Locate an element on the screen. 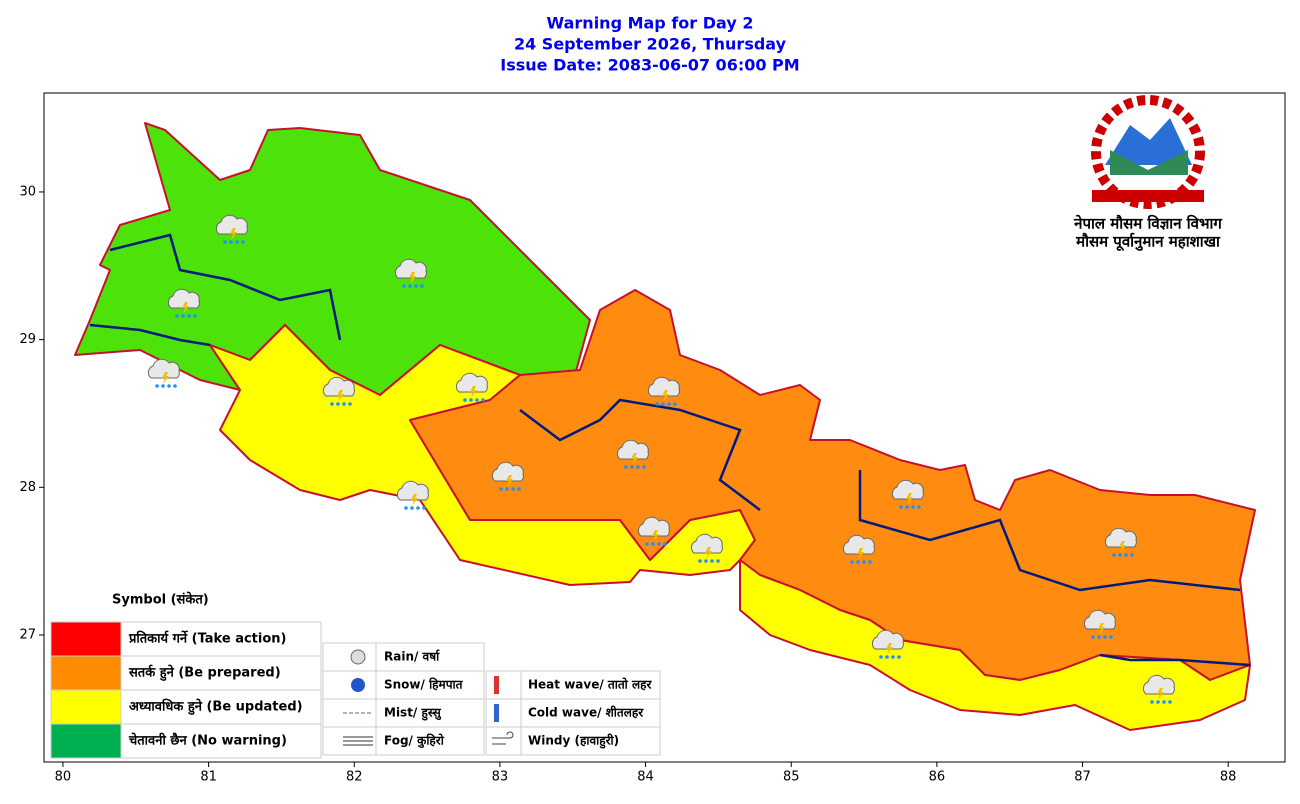 Image resolution: width=1300 pixels, height=804 pixels. legend-label: अध्यावधिक हुने (Be updated) is located at coordinates (216, 707).